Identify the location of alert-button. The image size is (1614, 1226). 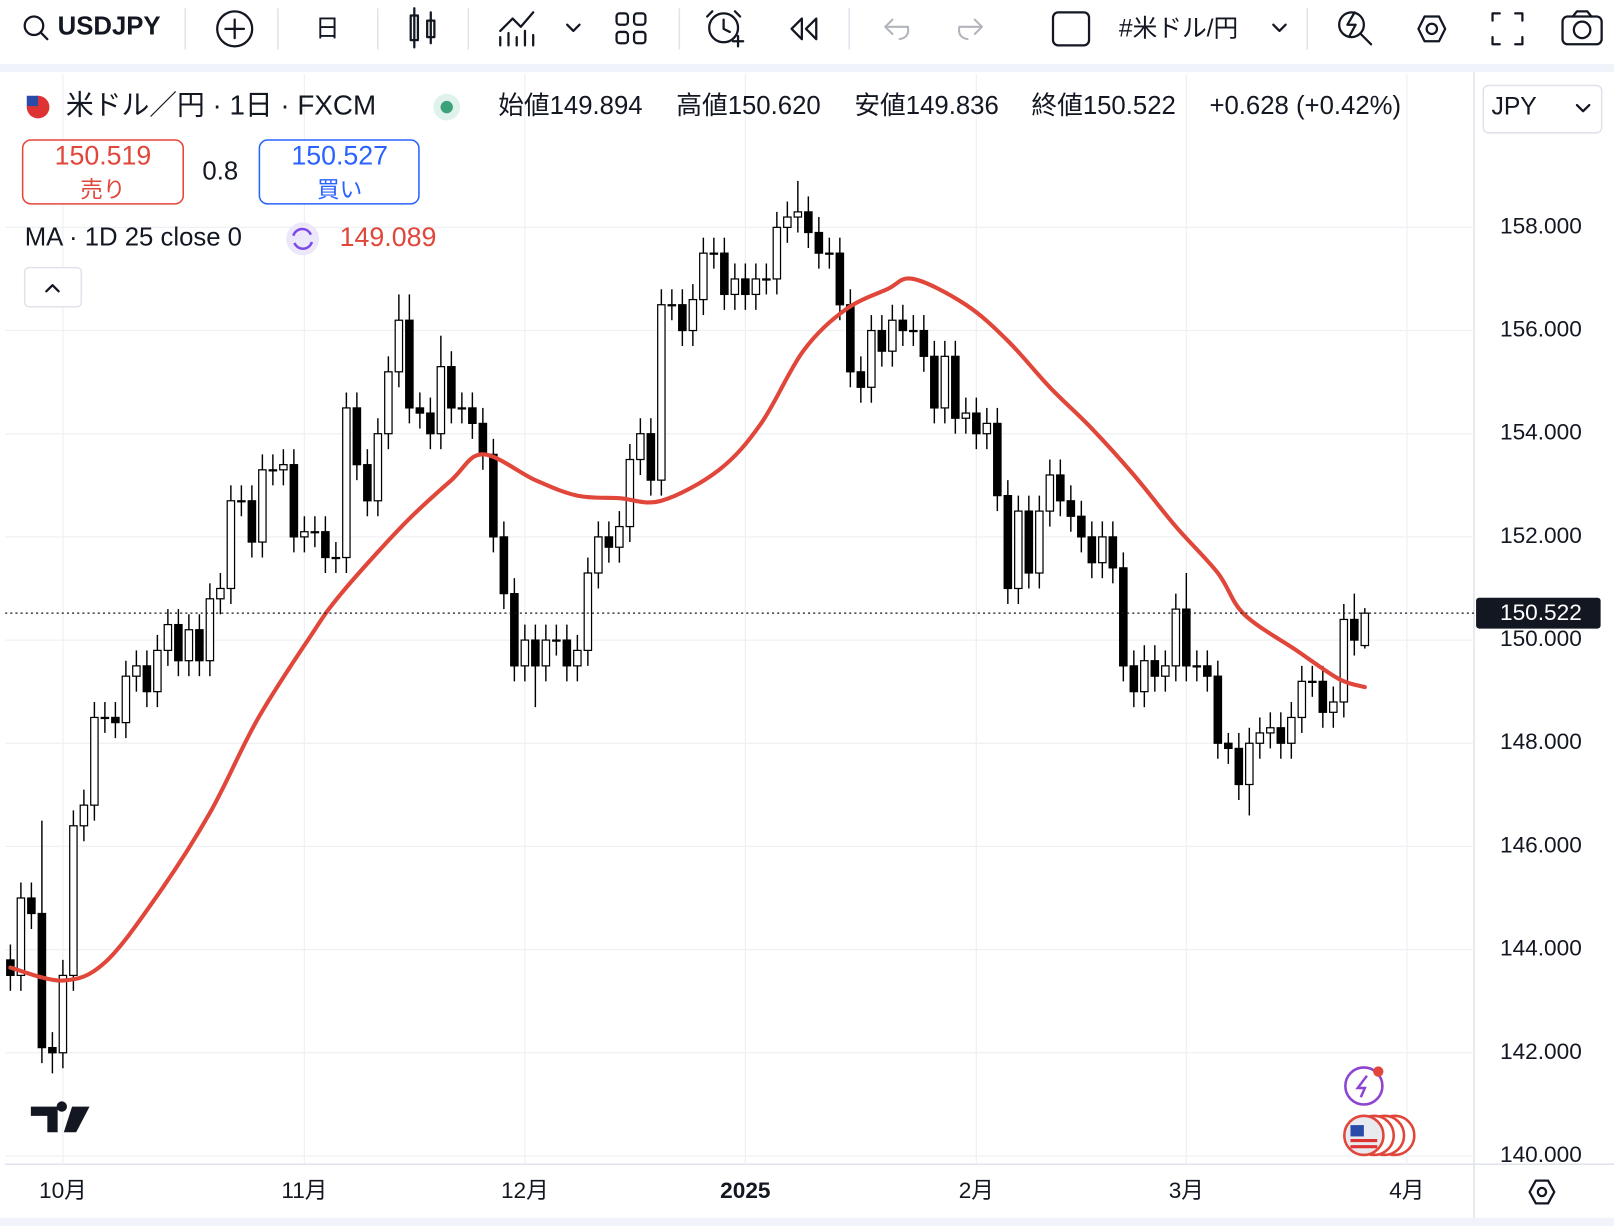
(725, 29).